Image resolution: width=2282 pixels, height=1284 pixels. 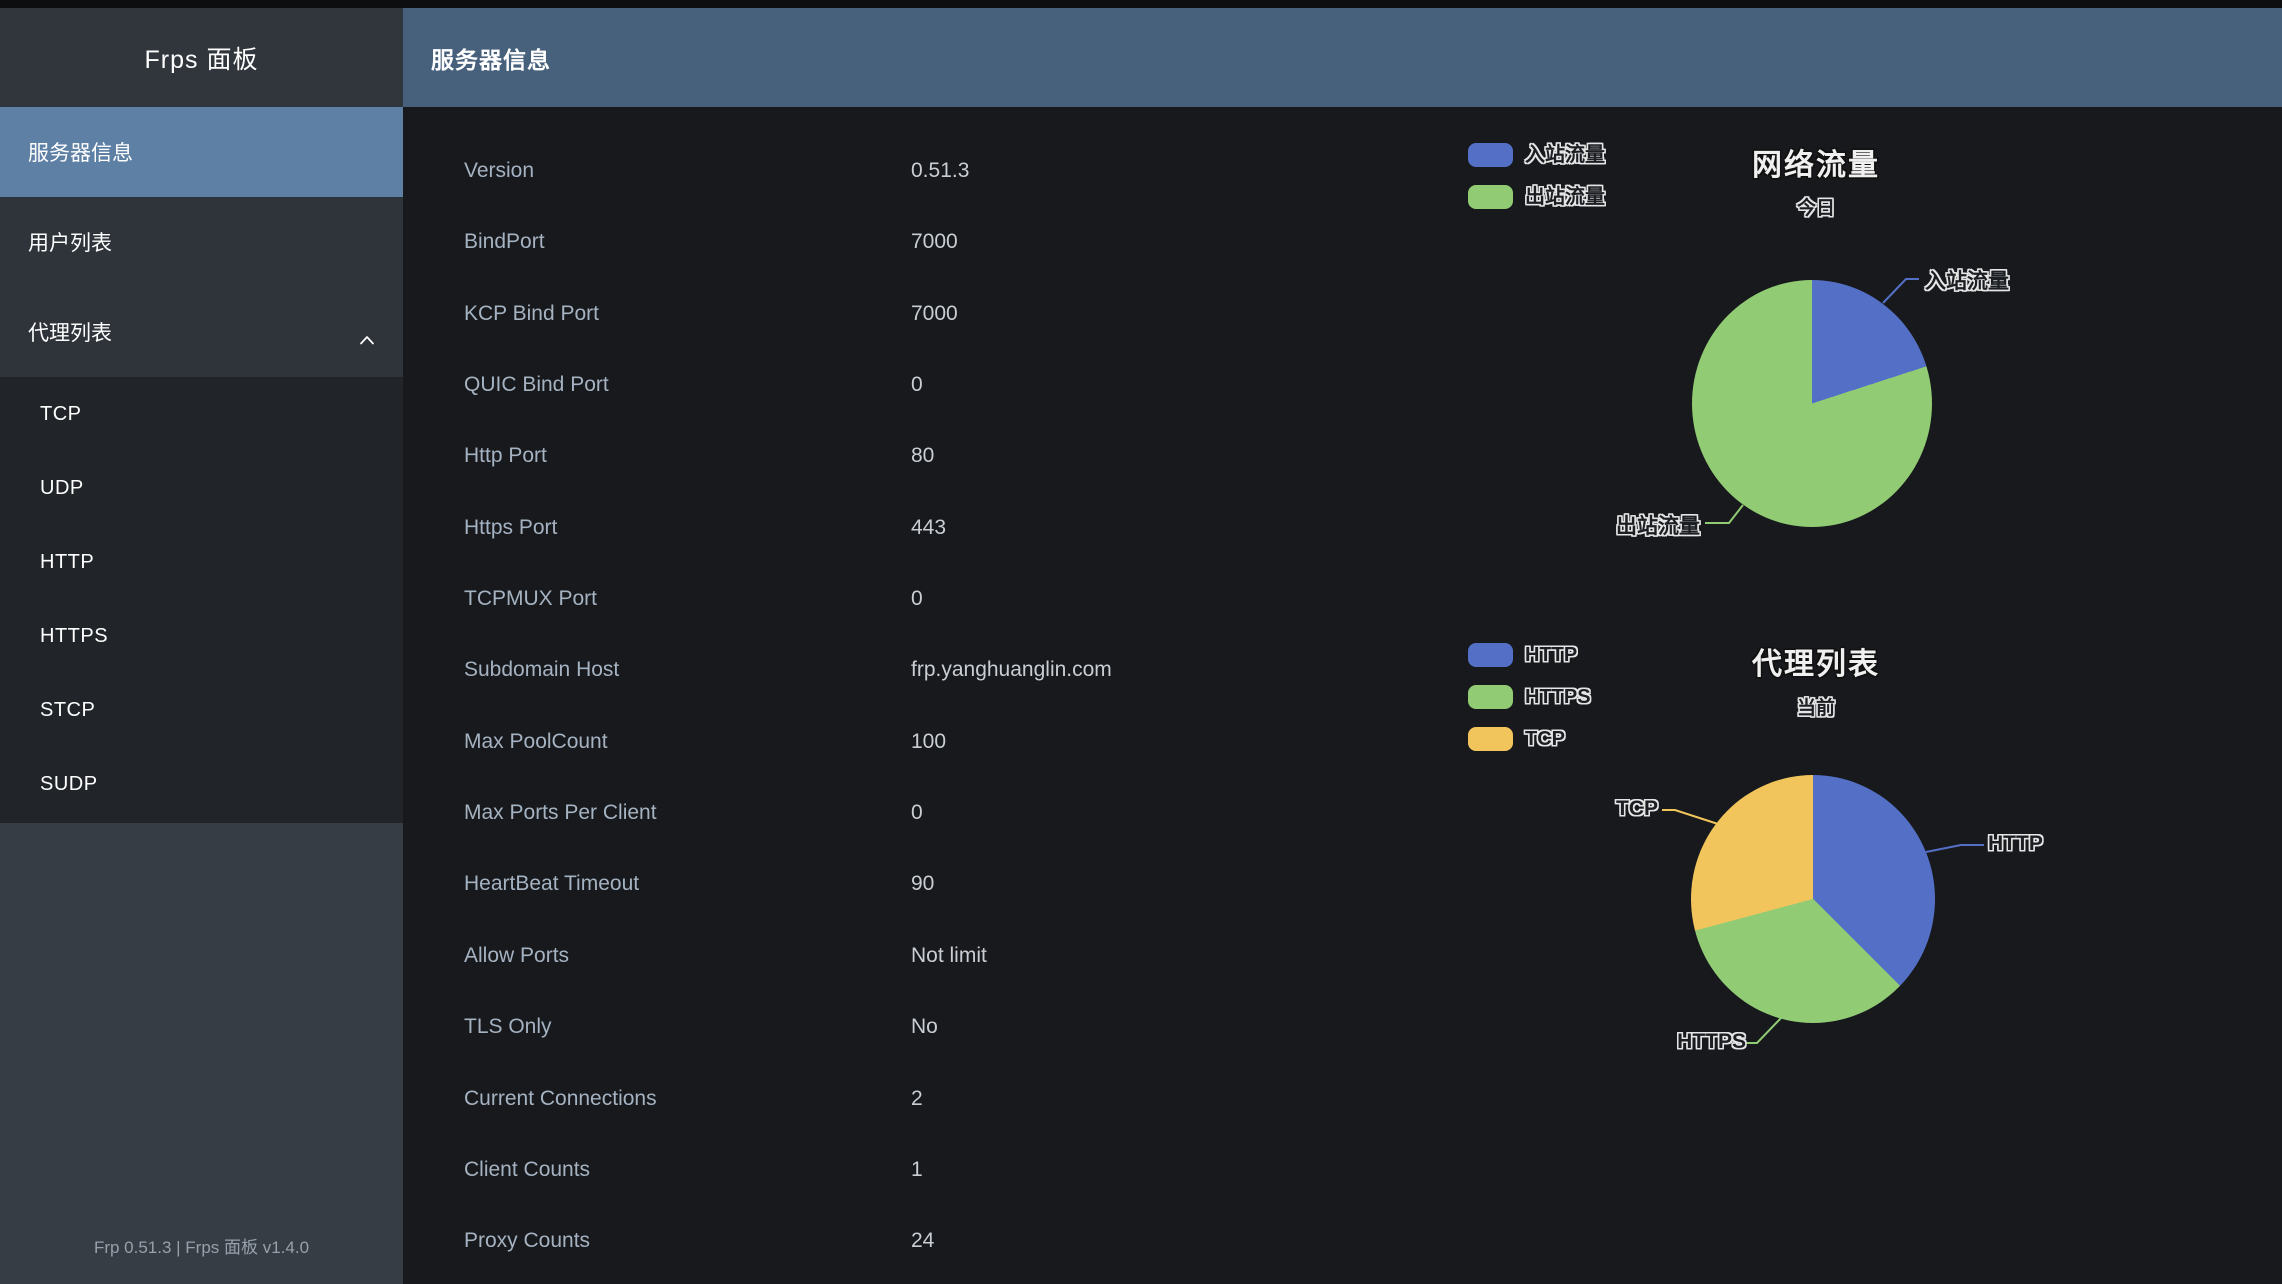 What do you see at coordinates (1967, 281) in the screenshot?
I see `pie-label-inbound: 入站流量` at bounding box center [1967, 281].